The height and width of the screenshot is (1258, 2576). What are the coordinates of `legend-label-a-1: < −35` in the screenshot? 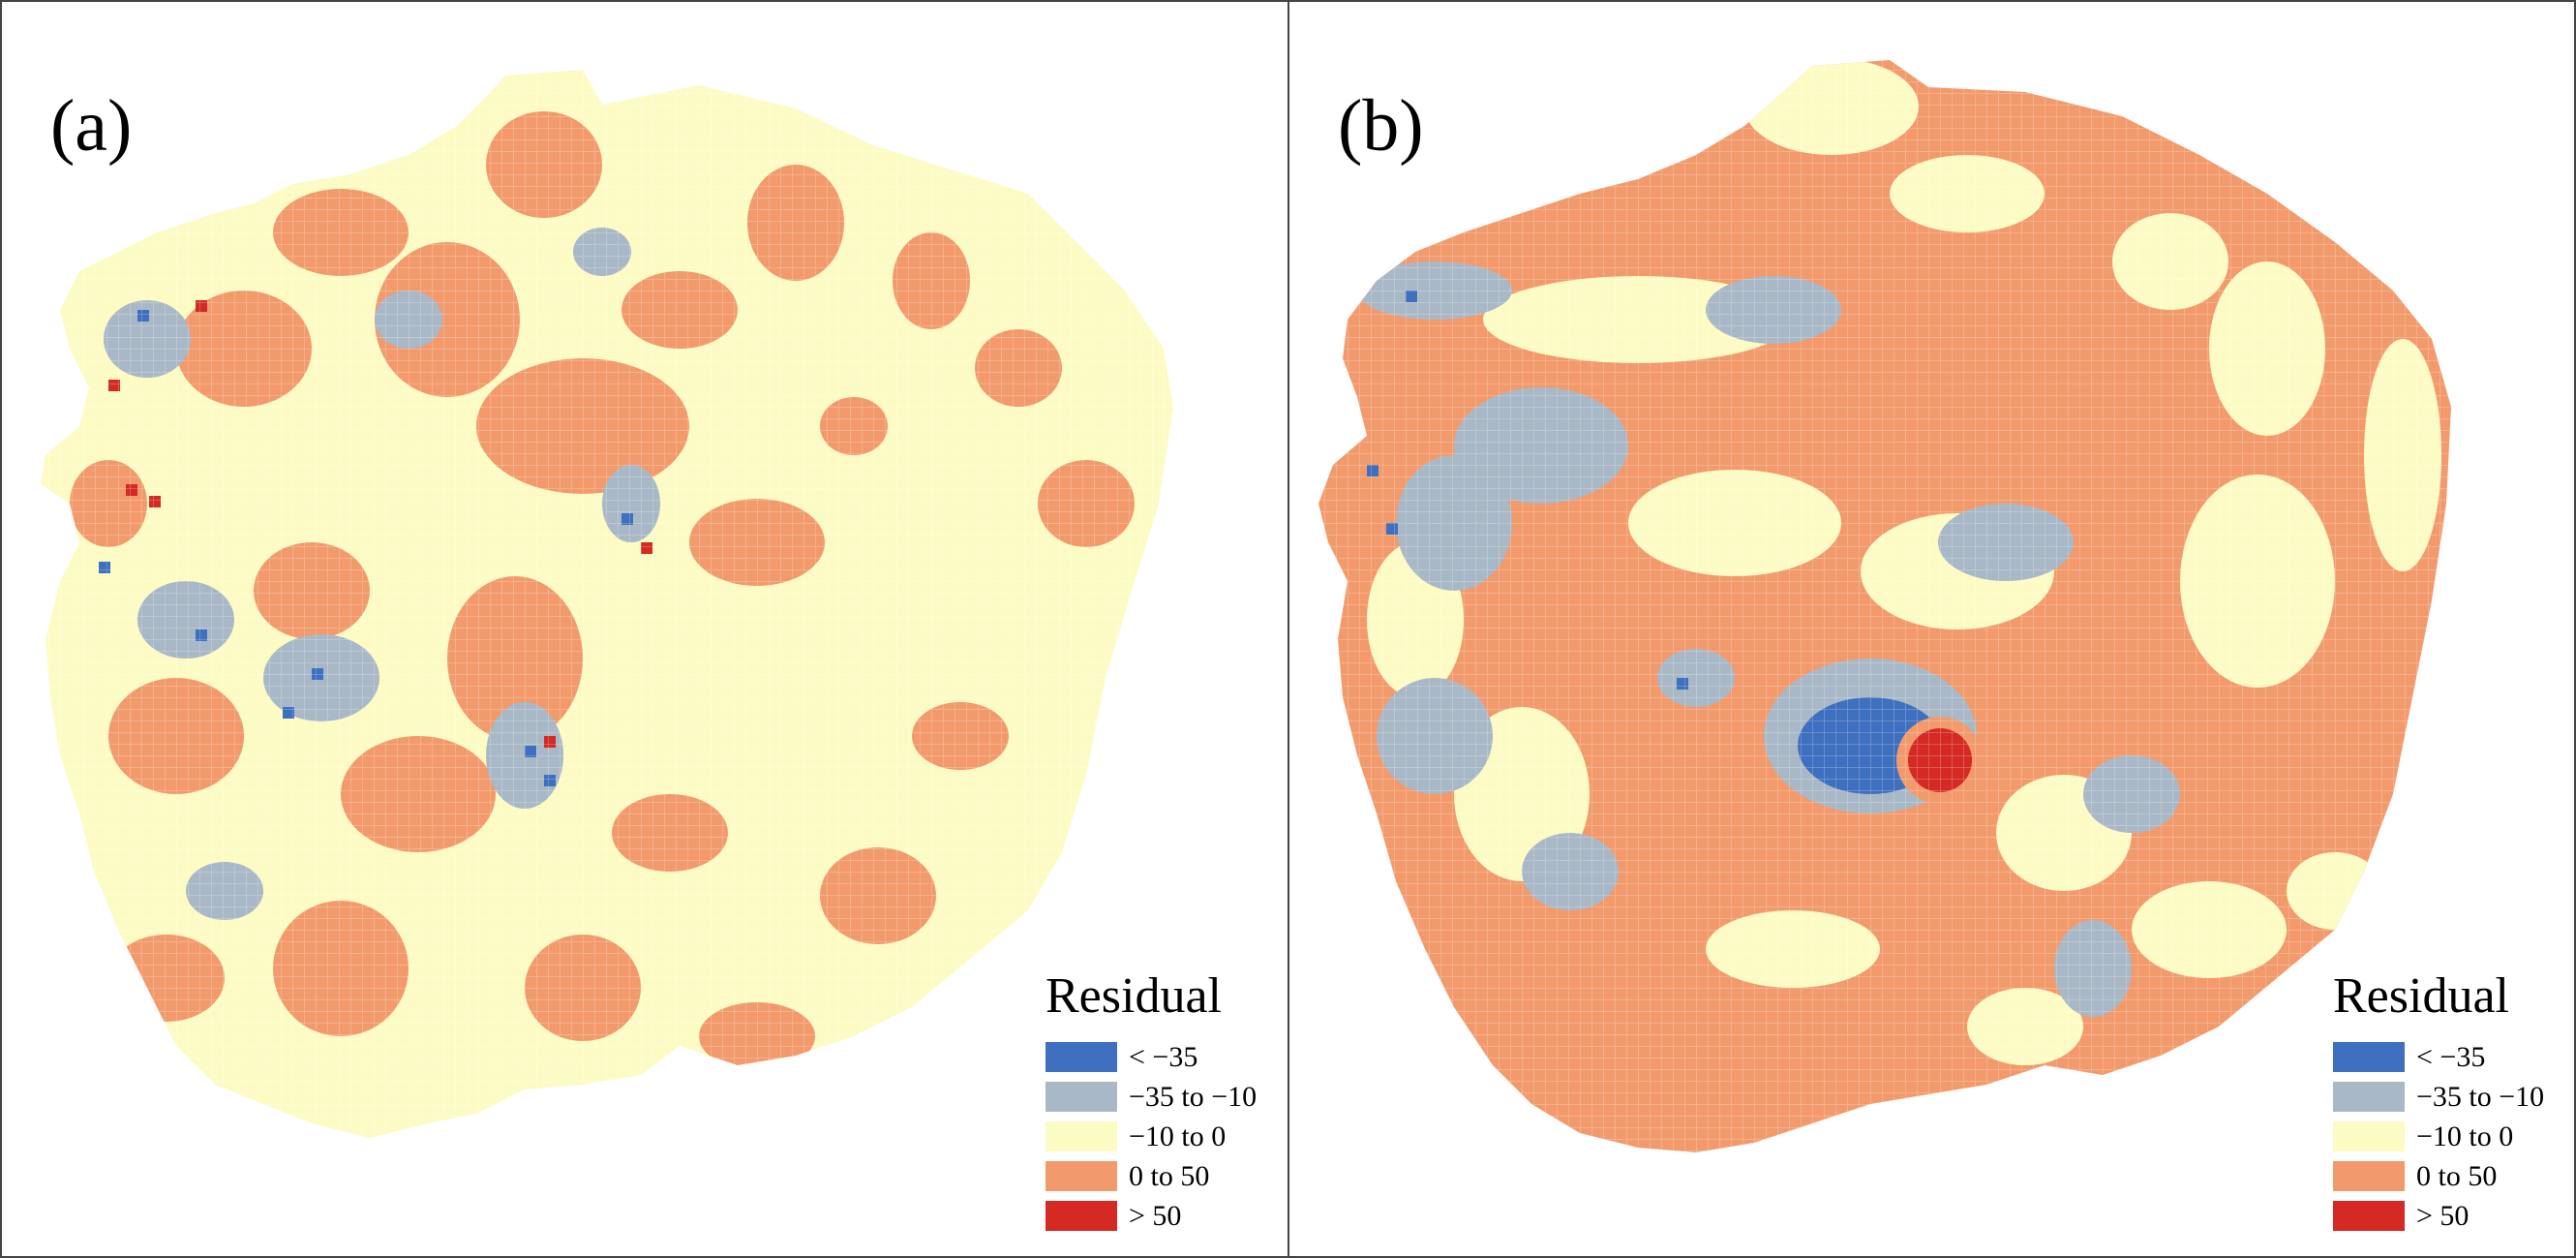 It's located at (1163, 1056).